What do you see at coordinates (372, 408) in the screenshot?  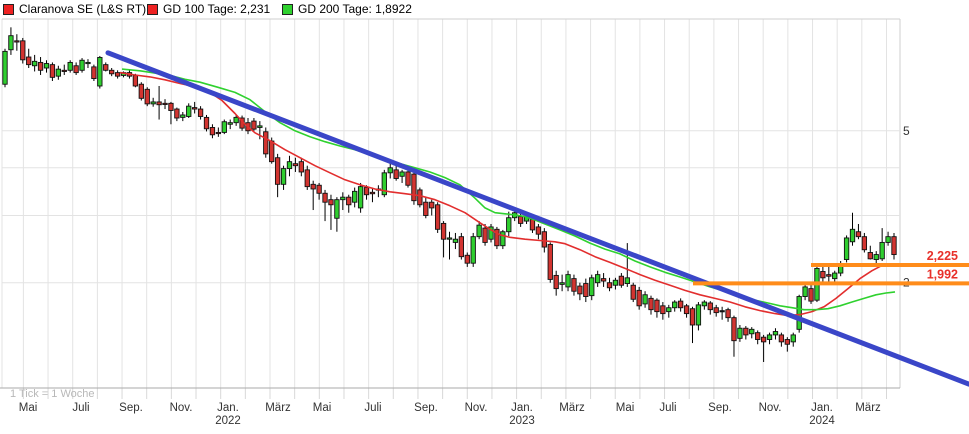 I see `x-tick-label: Juli` at bounding box center [372, 408].